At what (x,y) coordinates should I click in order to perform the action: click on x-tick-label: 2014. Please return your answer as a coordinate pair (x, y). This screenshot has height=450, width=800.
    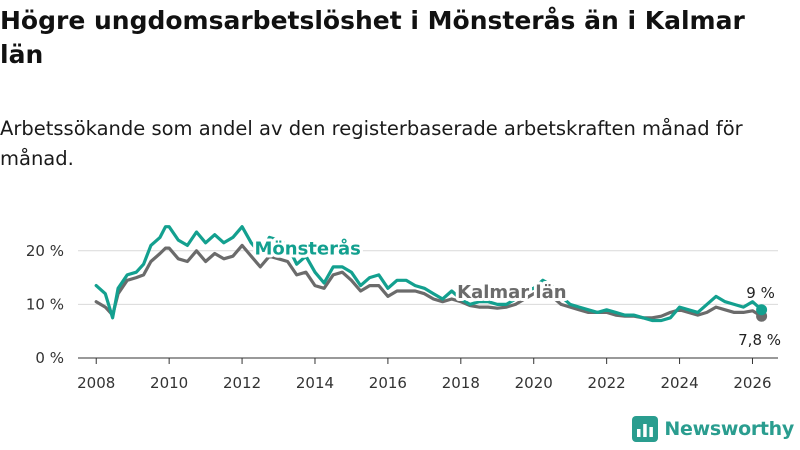
    Looking at the image, I should click on (315, 383).